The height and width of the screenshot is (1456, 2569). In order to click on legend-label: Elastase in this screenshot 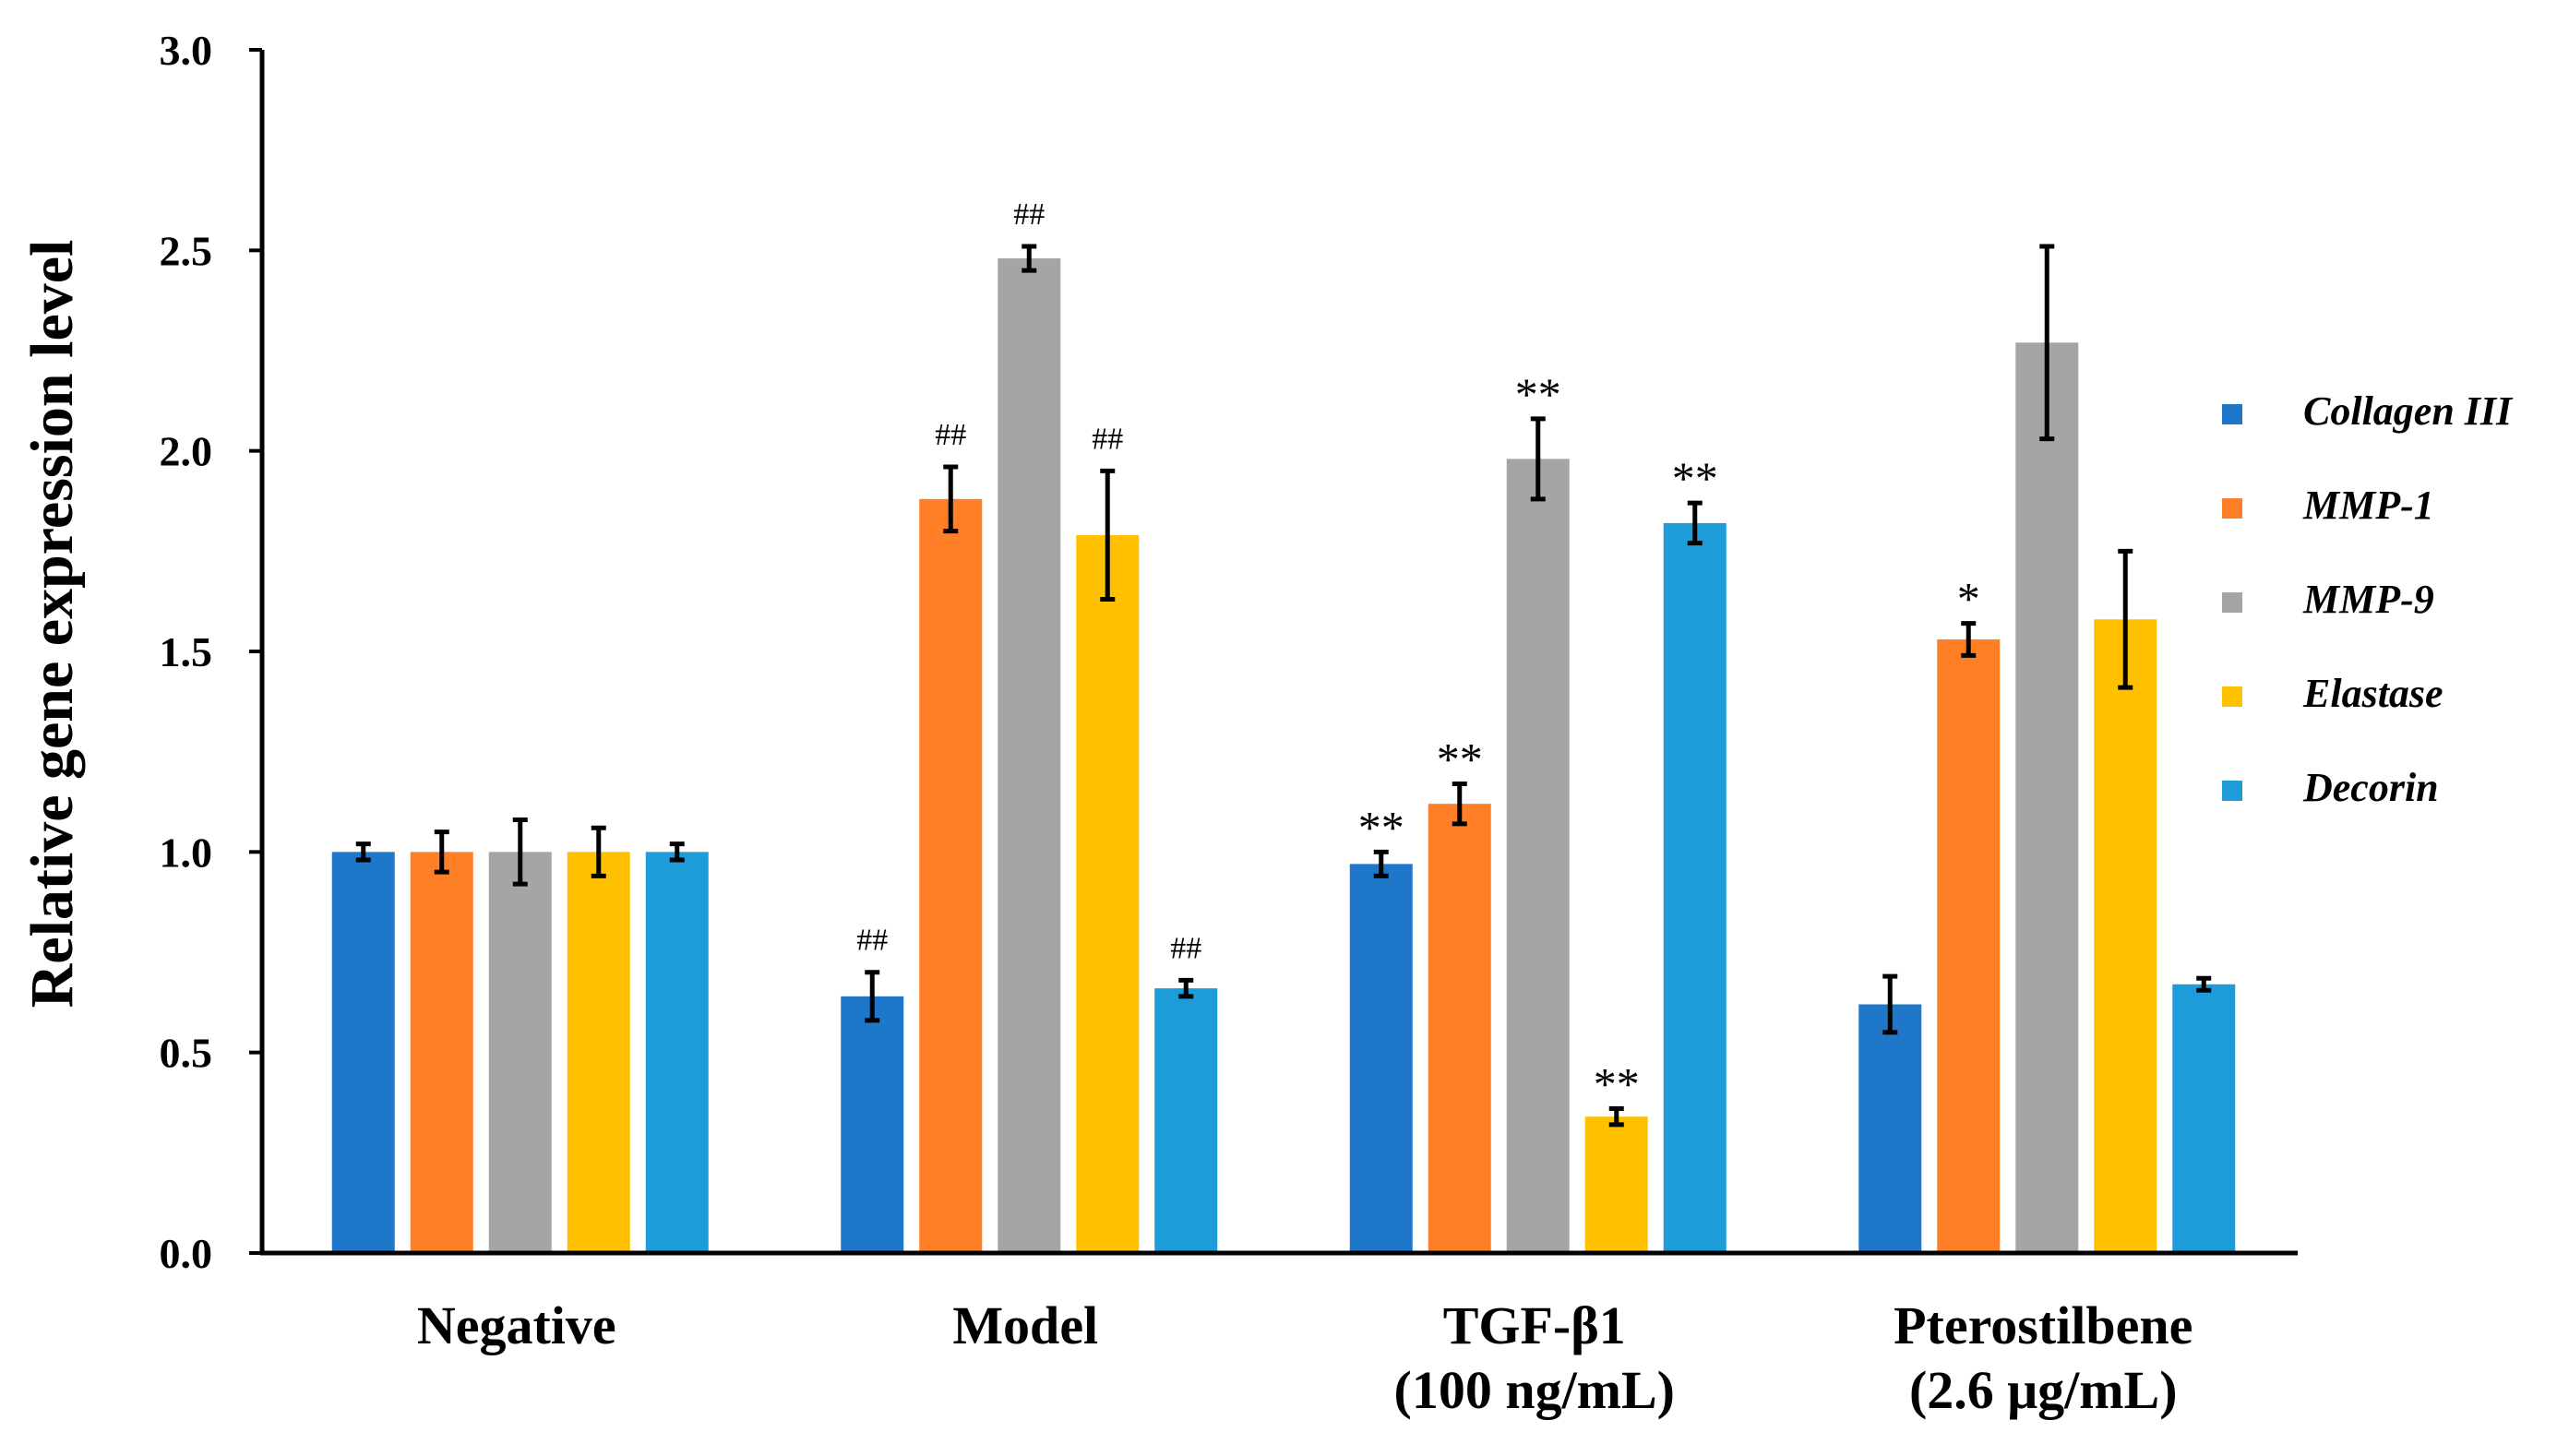, I will do `click(2373, 693)`.